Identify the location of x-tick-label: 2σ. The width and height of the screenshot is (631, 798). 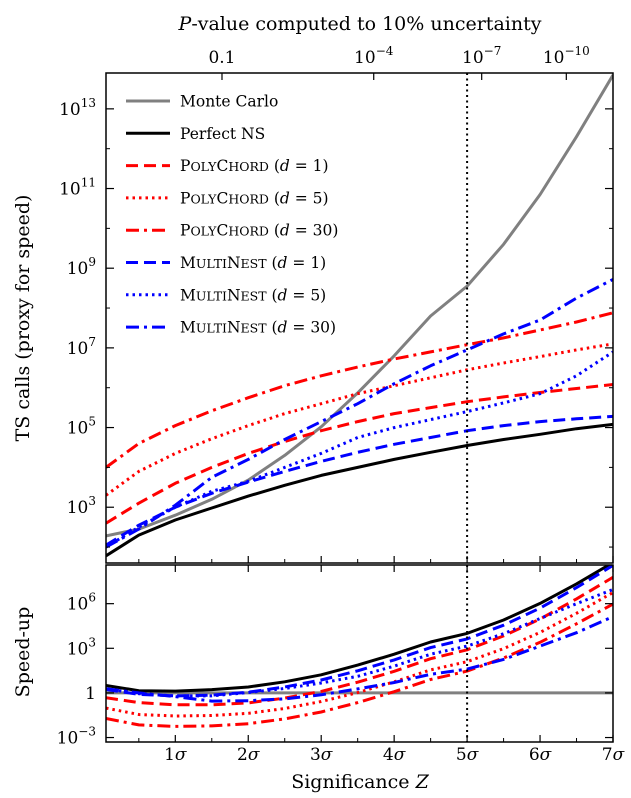
(248, 755).